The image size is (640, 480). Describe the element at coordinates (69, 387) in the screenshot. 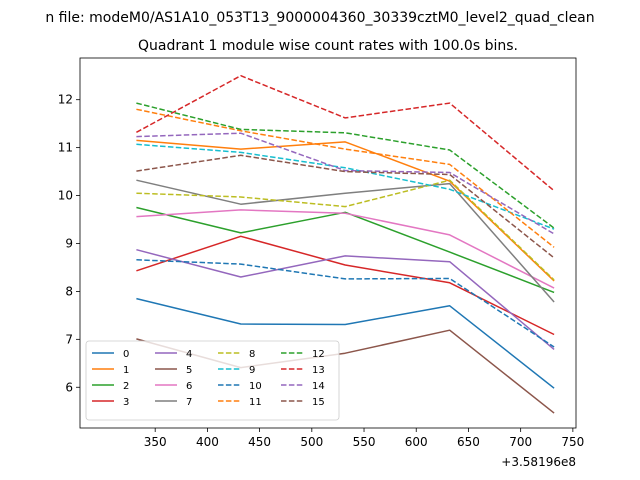

I see `y-tick-label: 6` at that location.